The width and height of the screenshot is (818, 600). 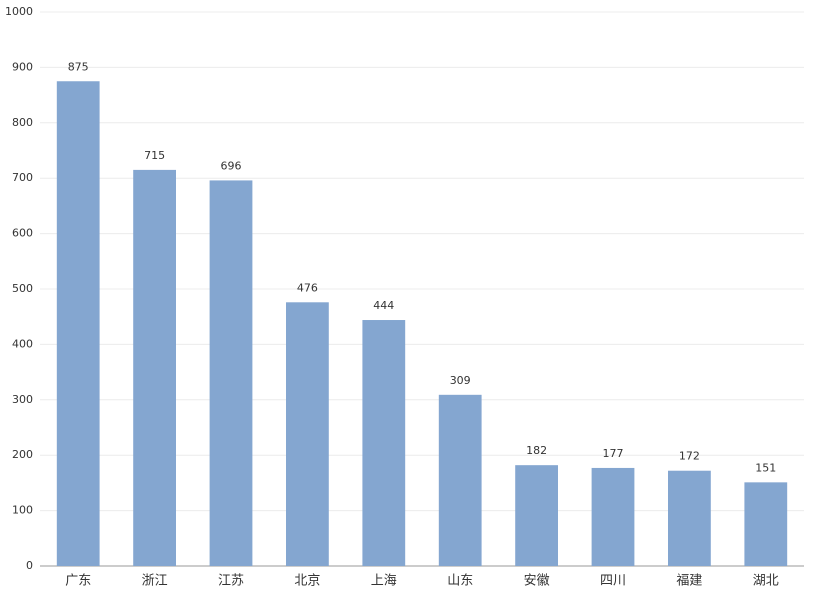 I want to click on x-tick-label: 北京, so click(x=307, y=581).